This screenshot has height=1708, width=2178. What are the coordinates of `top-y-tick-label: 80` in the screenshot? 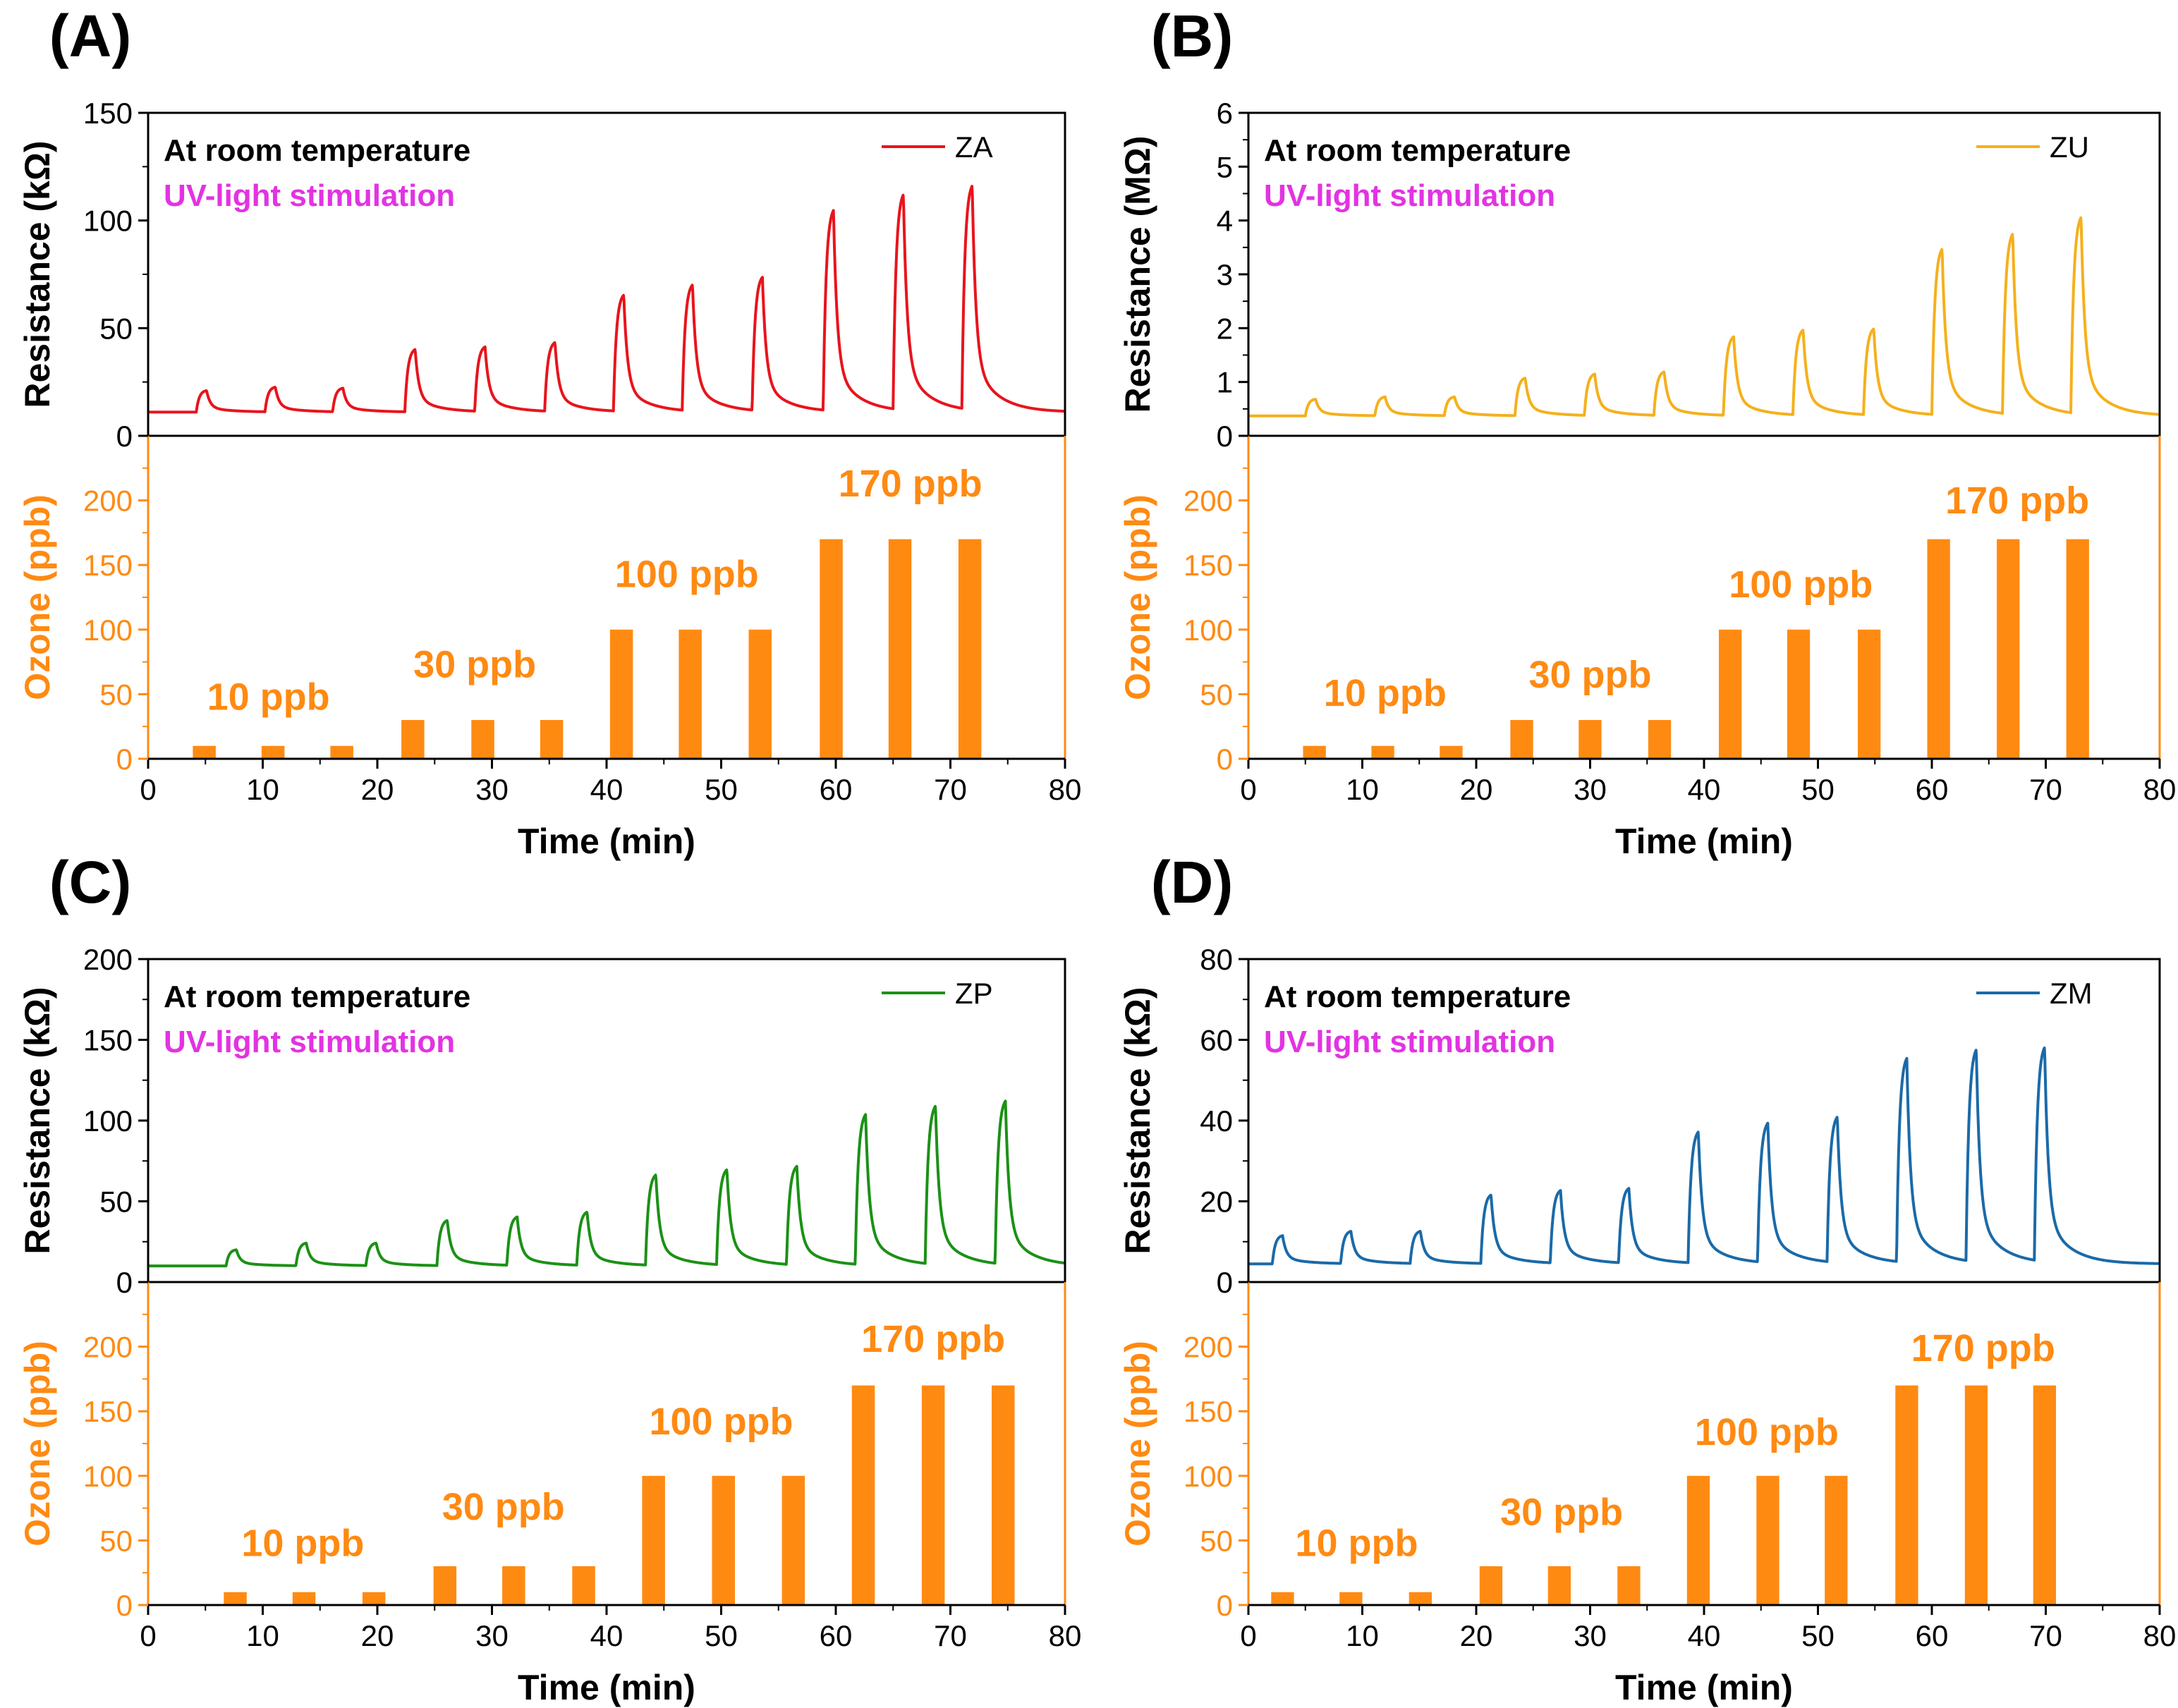 It's located at (1216, 959).